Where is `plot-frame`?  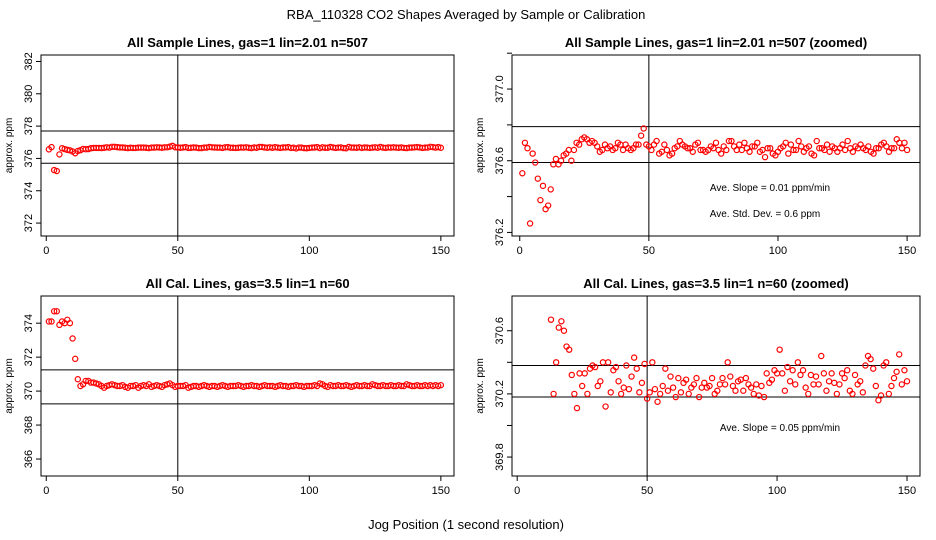 plot-frame is located at coordinates (716, 386).